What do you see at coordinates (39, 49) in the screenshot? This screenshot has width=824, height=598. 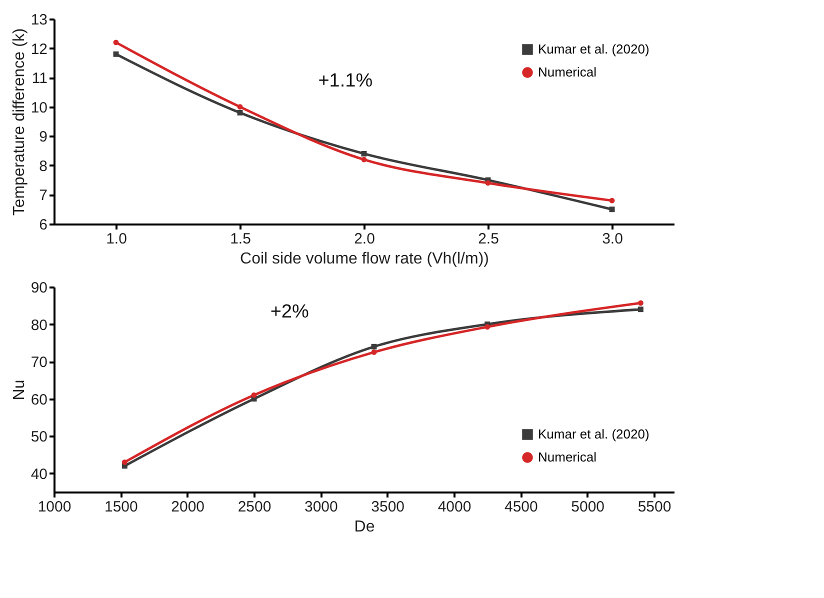 I see `y-tick-label: 12` at bounding box center [39, 49].